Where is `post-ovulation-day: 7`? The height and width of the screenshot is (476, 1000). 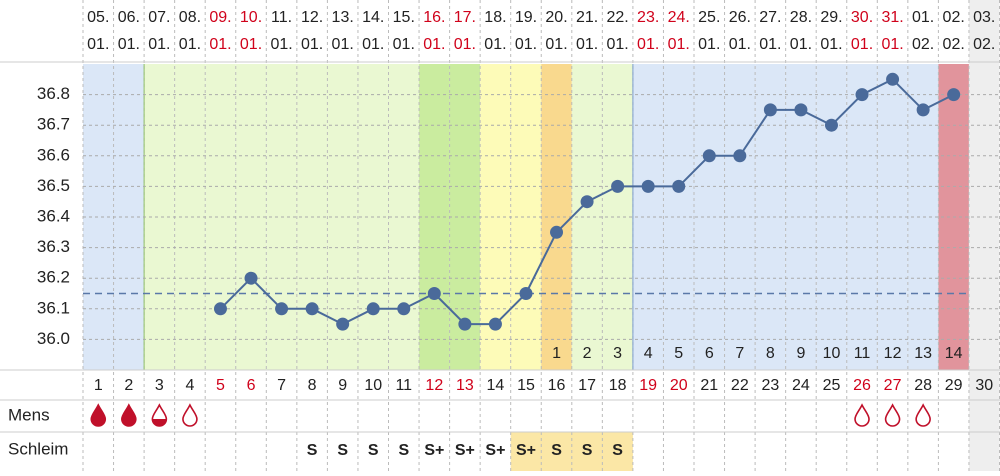 post-ovulation-day: 7 is located at coordinates (739, 353).